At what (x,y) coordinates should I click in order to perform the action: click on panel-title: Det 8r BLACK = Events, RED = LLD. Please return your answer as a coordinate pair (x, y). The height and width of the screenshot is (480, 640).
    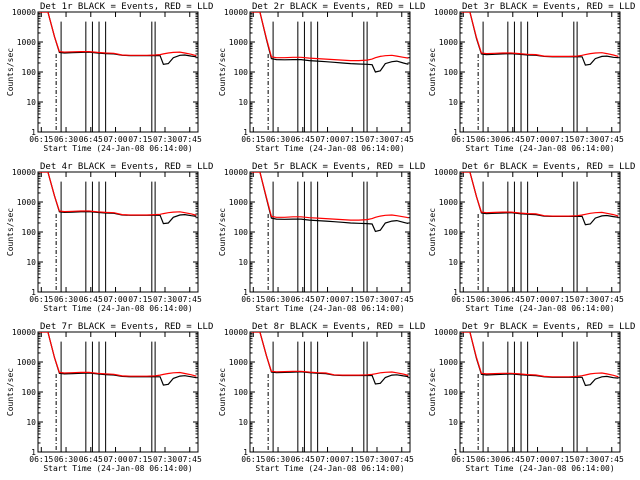
    Looking at the image, I should click on (338, 327).